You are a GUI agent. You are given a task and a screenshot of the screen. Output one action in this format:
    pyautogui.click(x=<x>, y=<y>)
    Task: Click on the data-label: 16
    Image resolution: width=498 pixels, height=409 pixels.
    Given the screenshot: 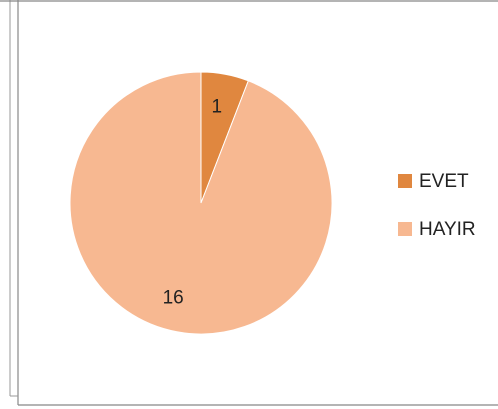 What is the action you would take?
    pyautogui.click(x=173, y=297)
    